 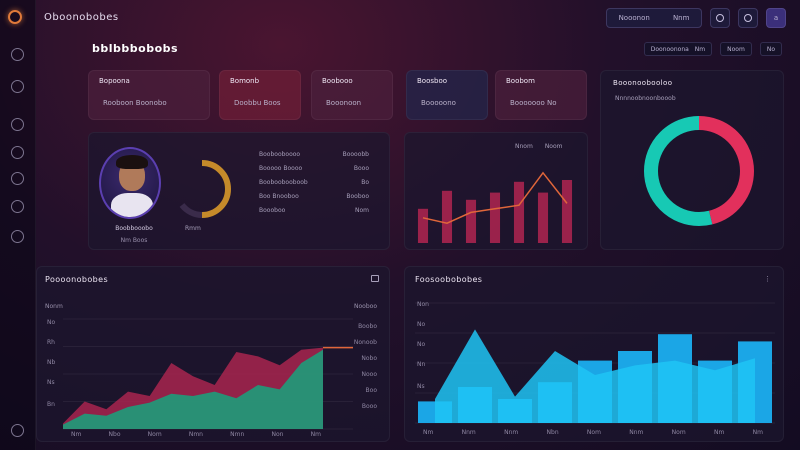 What do you see at coordinates (193, 228) in the screenshot?
I see `gauge-label: Rmm` at bounding box center [193, 228].